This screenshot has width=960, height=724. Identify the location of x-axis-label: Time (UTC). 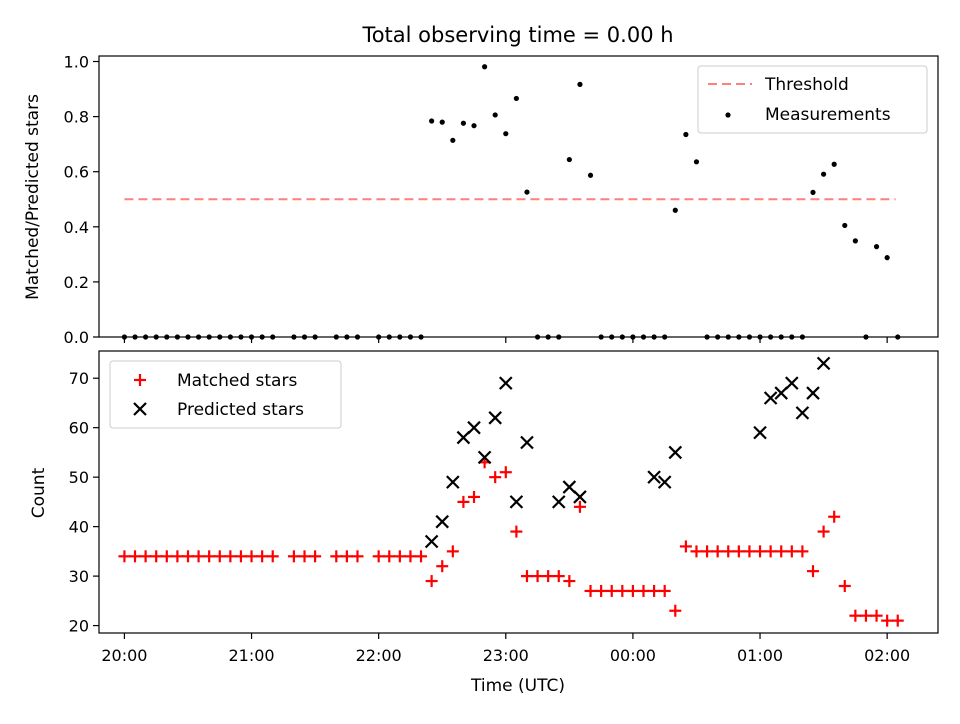
(517, 686).